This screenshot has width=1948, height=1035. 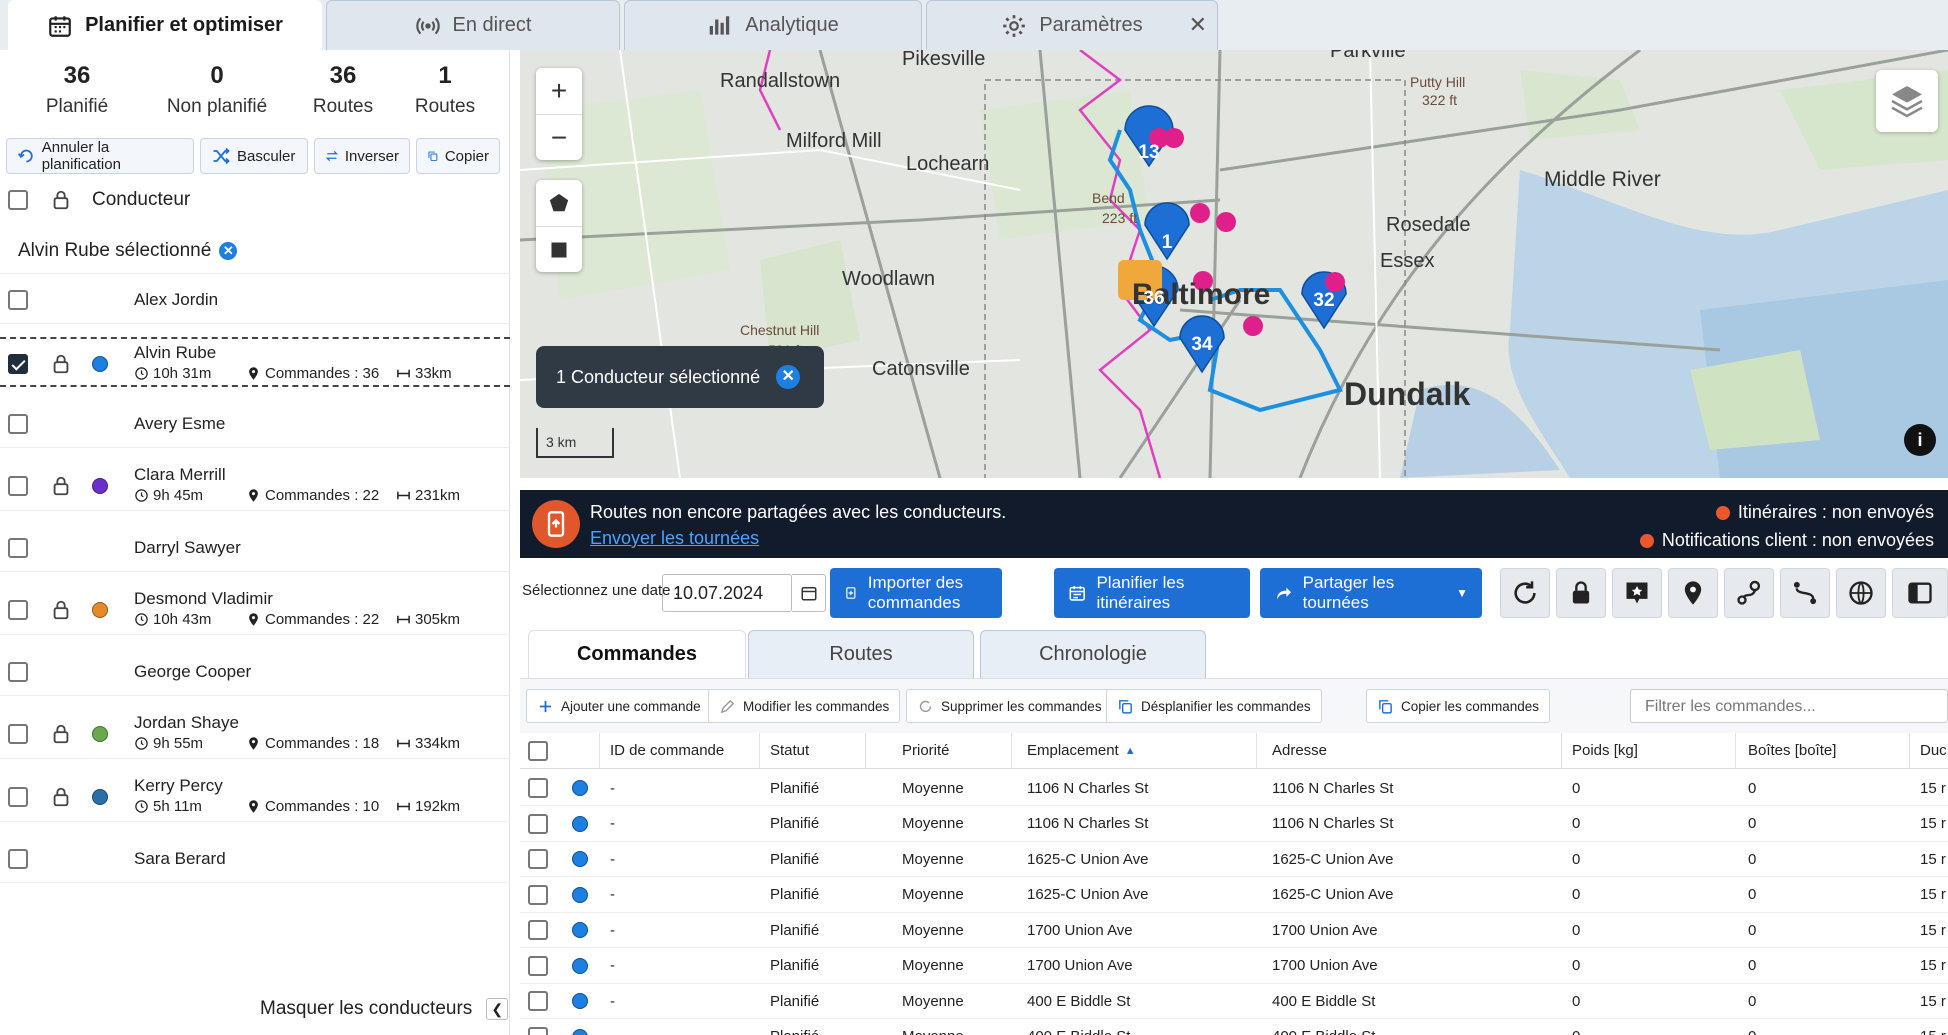 I want to click on tab-timeline: Chronologie, so click(x=1093, y=654).